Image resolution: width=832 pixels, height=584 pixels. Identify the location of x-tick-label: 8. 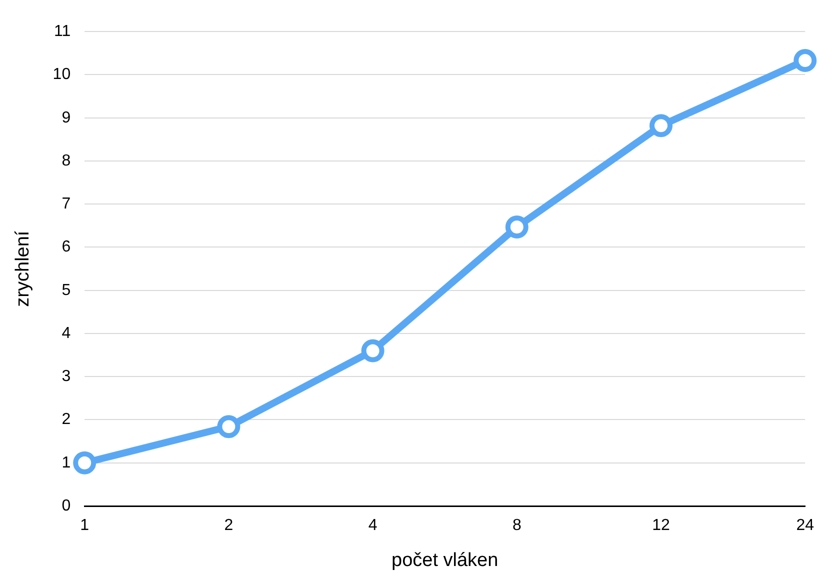
(517, 525).